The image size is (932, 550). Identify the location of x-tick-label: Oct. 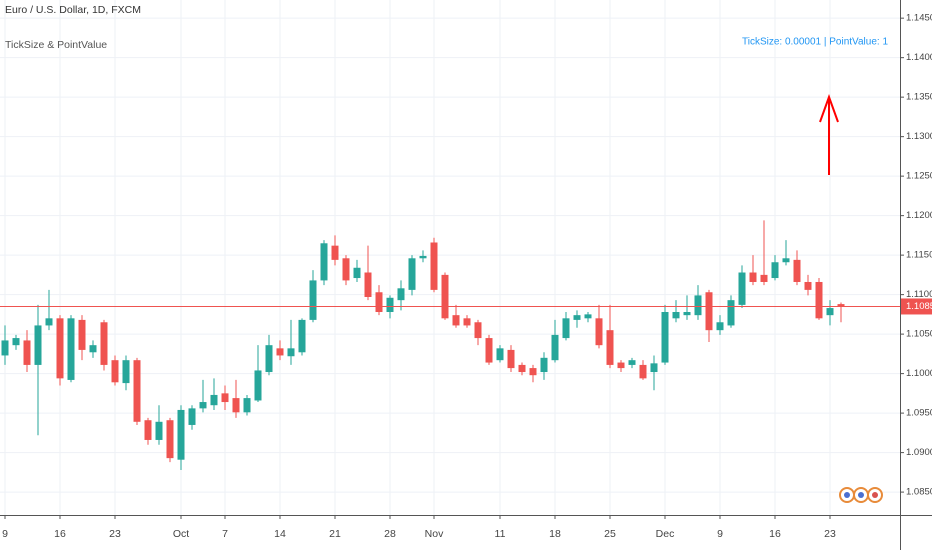
(181, 534).